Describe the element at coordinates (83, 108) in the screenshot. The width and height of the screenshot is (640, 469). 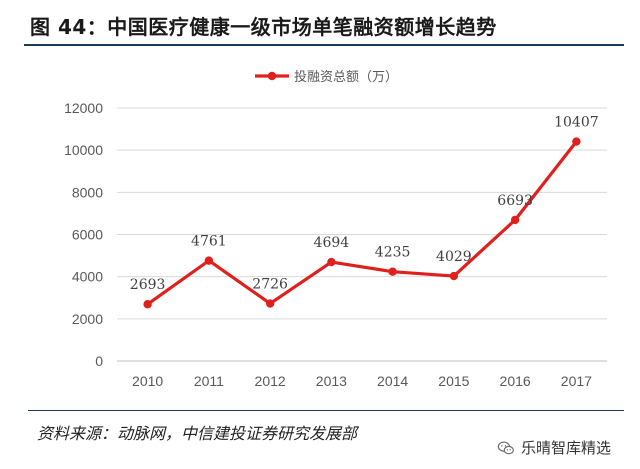
I see `y-tick-label: 12000` at that location.